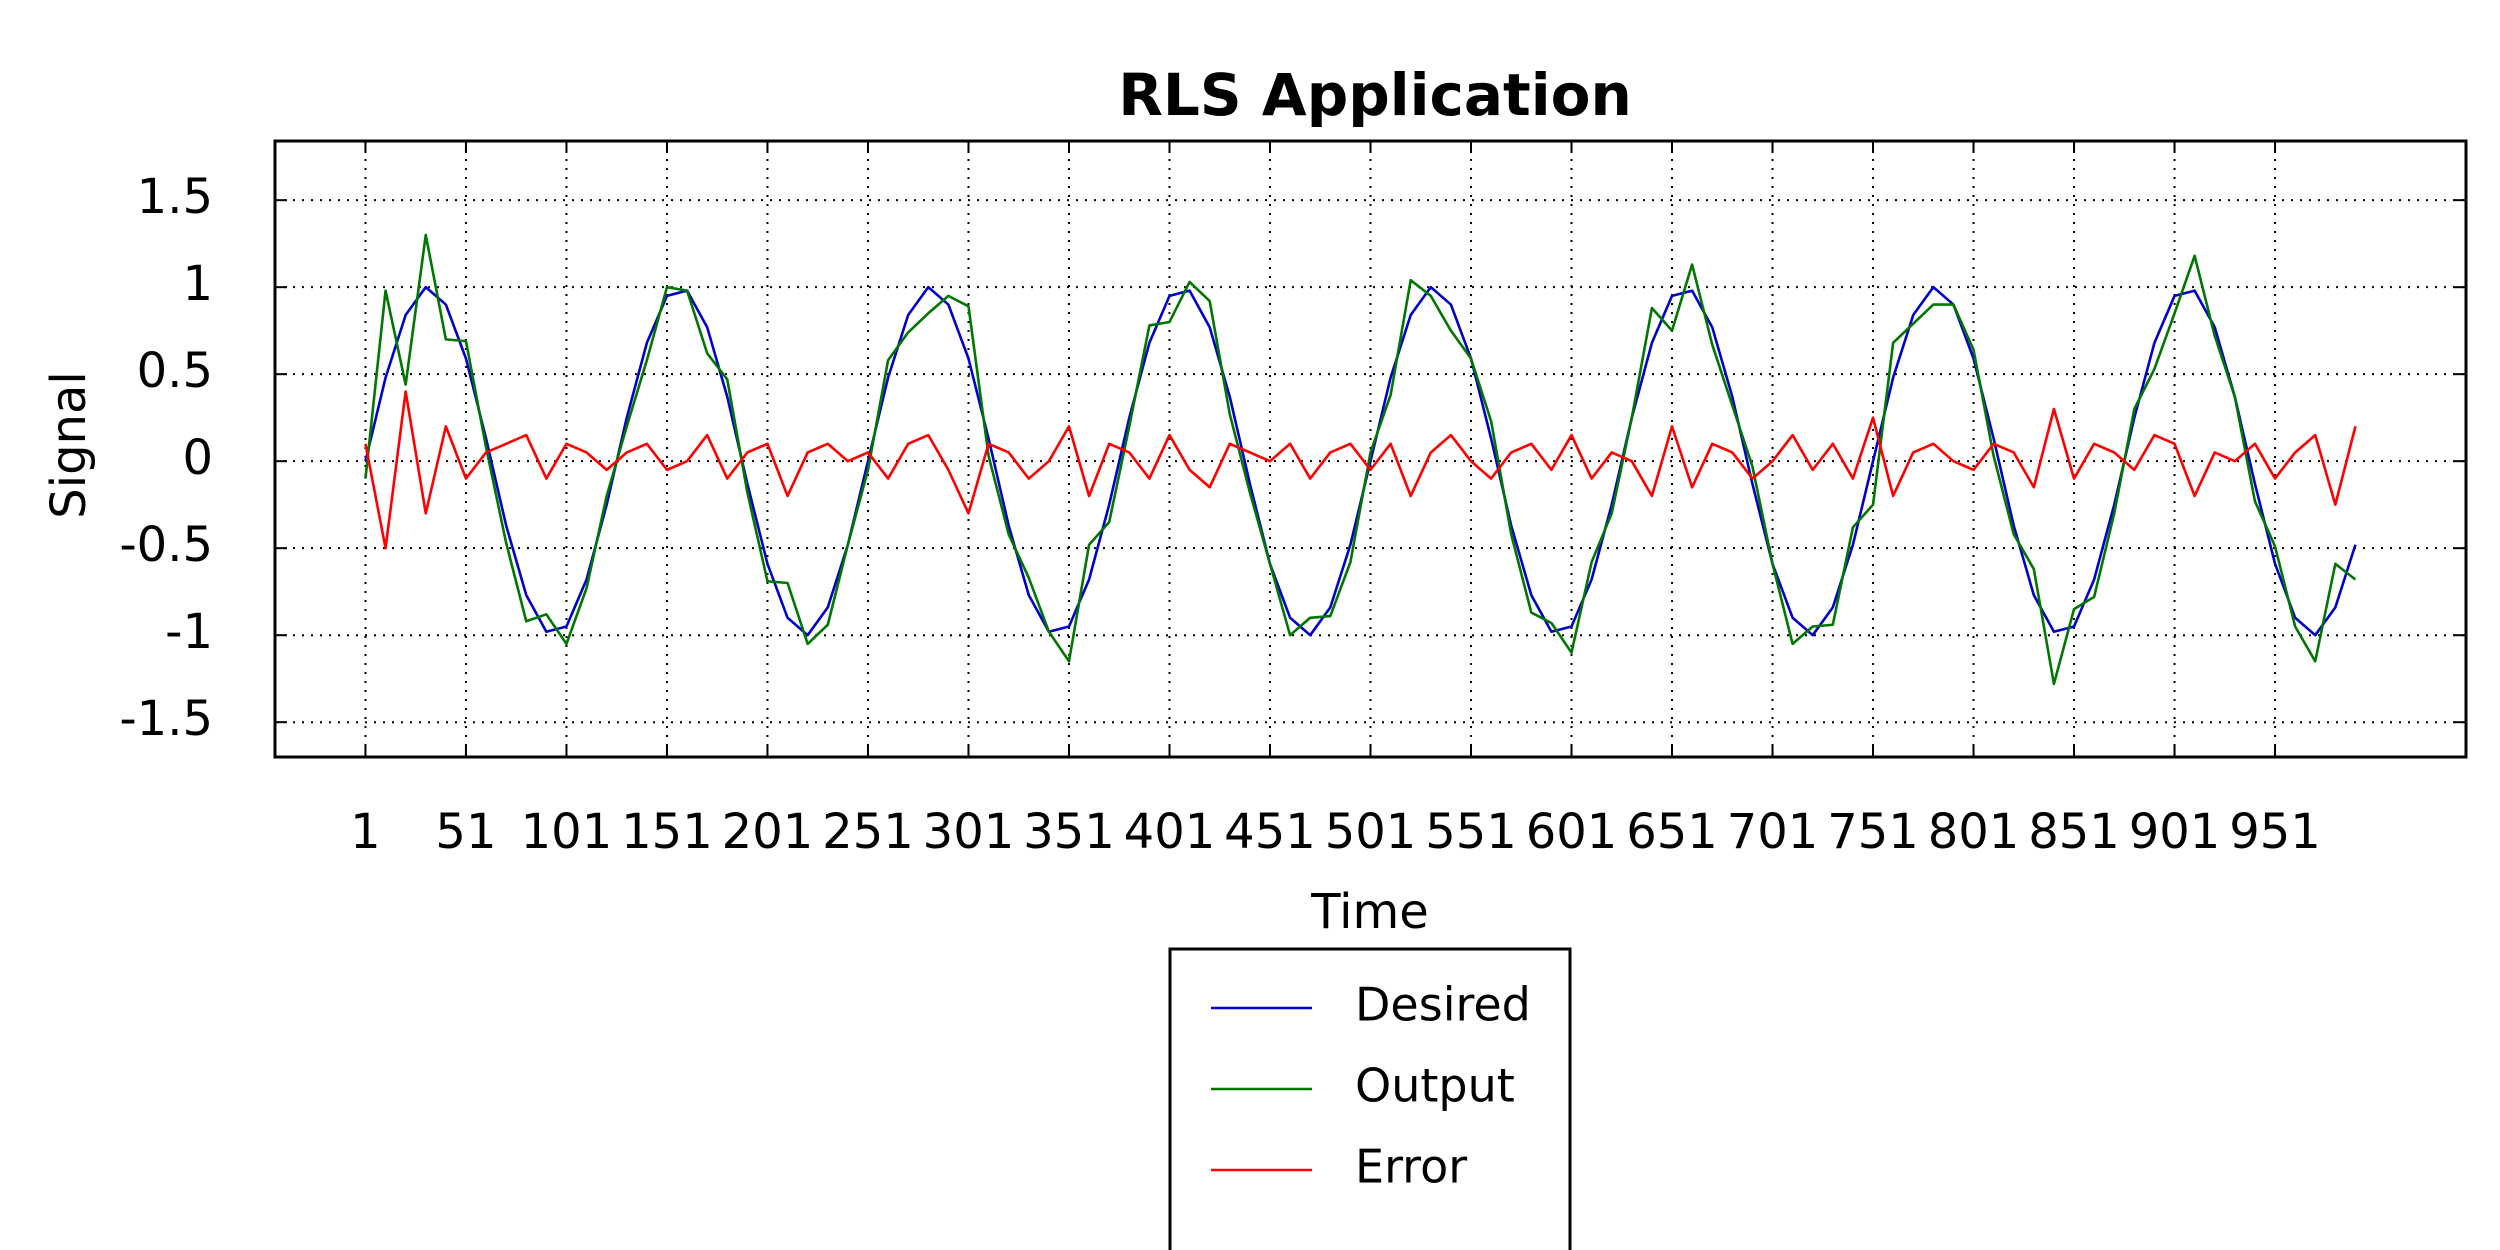  I want to click on x-tick-label: 601, so click(1572, 832).